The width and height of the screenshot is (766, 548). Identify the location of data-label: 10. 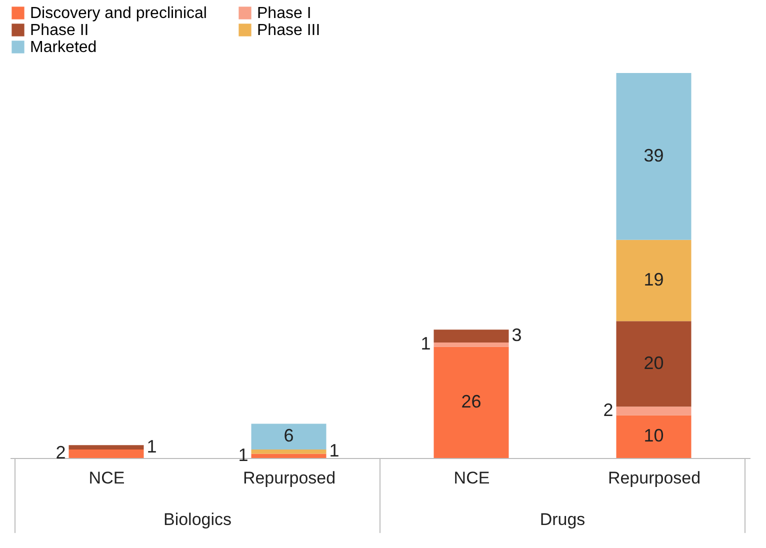
(654, 436).